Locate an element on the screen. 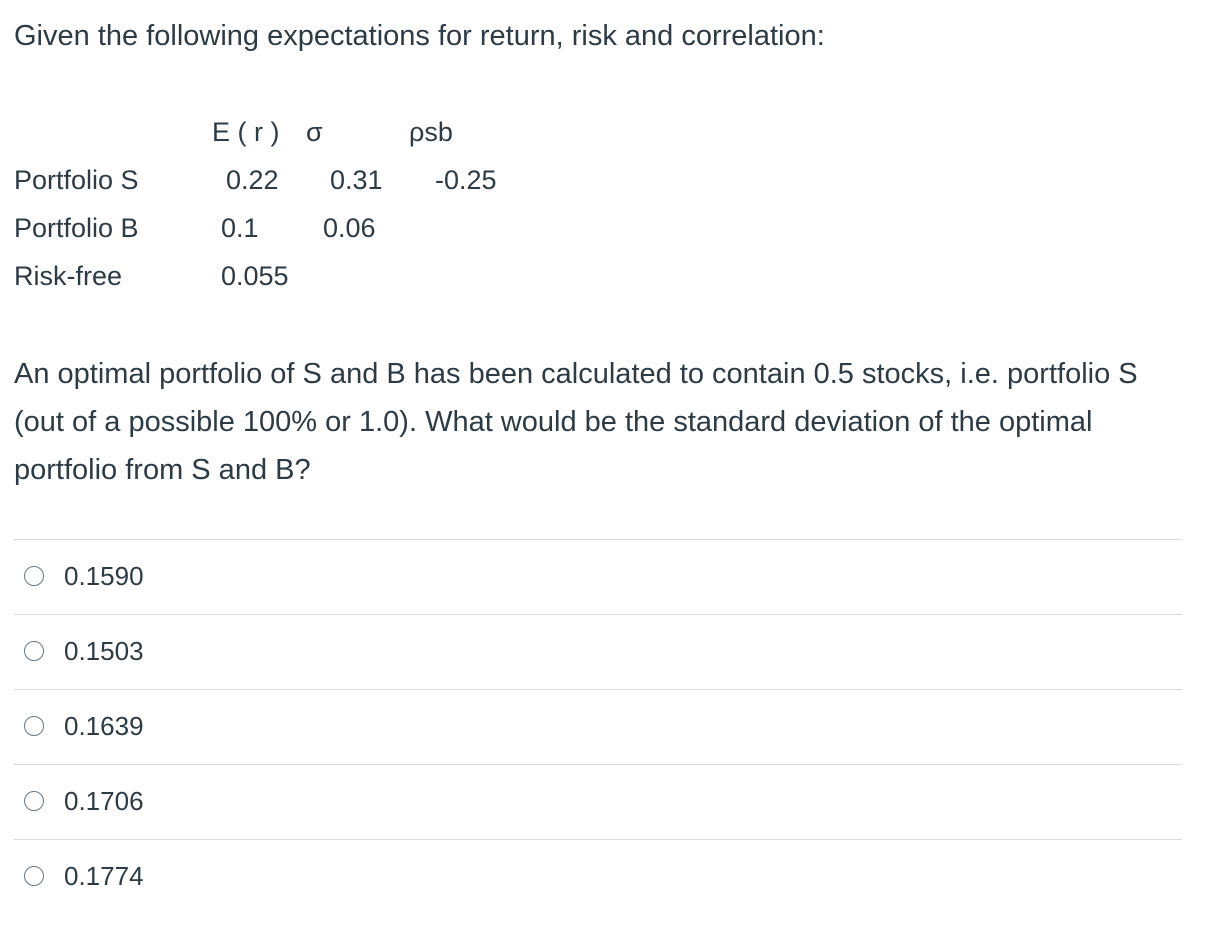  header-expected-return: E ( r ) is located at coordinates (246, 132).